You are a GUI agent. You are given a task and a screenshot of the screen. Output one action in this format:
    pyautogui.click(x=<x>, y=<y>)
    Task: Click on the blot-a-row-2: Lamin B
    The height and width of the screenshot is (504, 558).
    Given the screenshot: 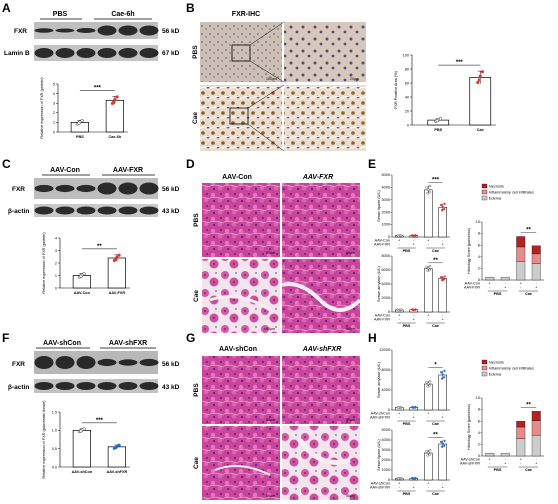 What is the action you would take?
    pyautogui.click(x=17, y=53)
    